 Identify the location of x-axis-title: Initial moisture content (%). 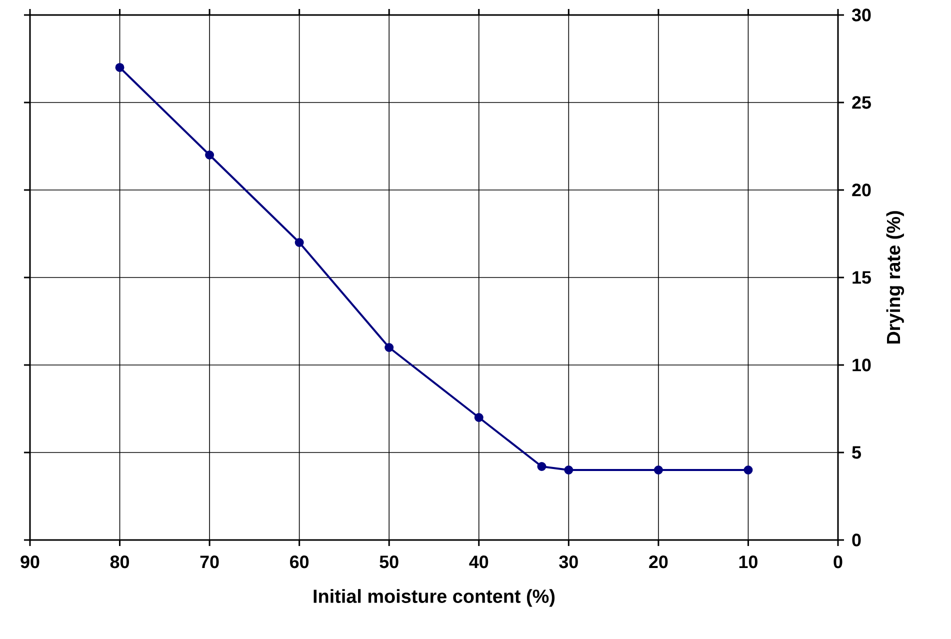
(434, 598).